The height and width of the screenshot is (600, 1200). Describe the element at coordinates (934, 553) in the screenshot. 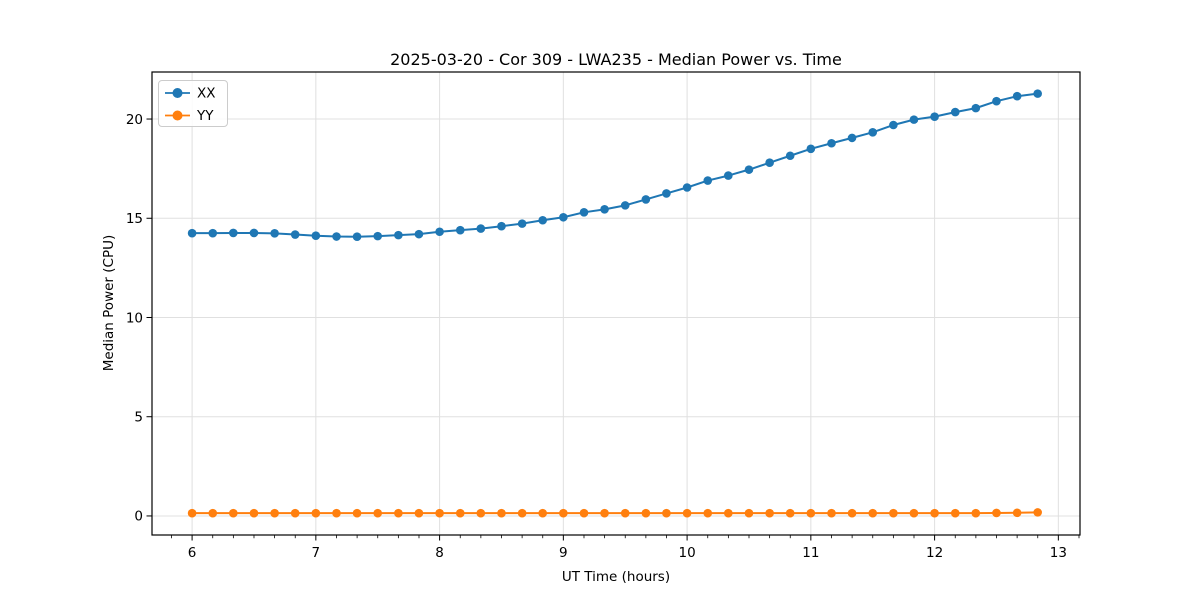

I see `x-tick-label: 12` at that location.